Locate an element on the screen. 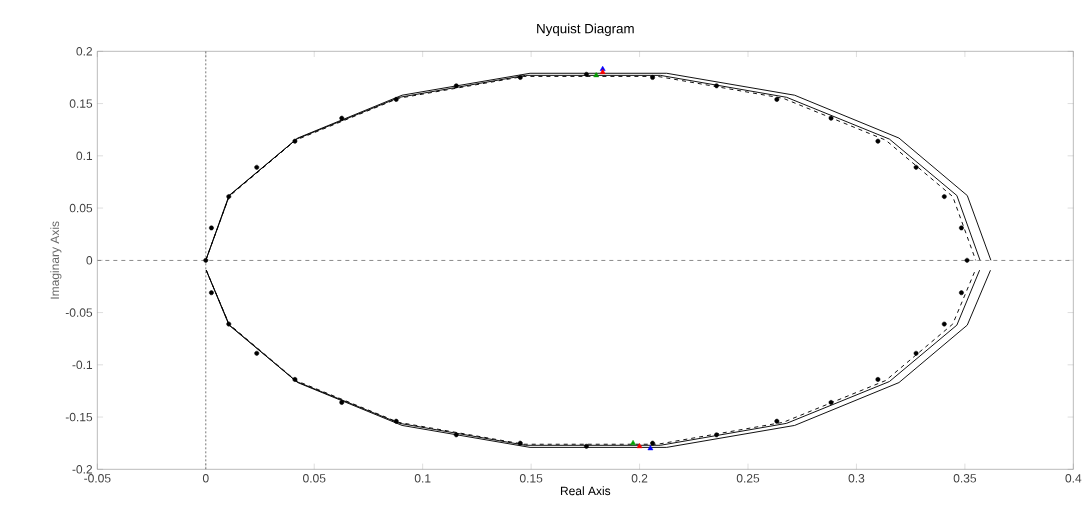 This screenshot has width=1089, height=516. y-tick-label: -0.1 is located at coordinates (82, 365).